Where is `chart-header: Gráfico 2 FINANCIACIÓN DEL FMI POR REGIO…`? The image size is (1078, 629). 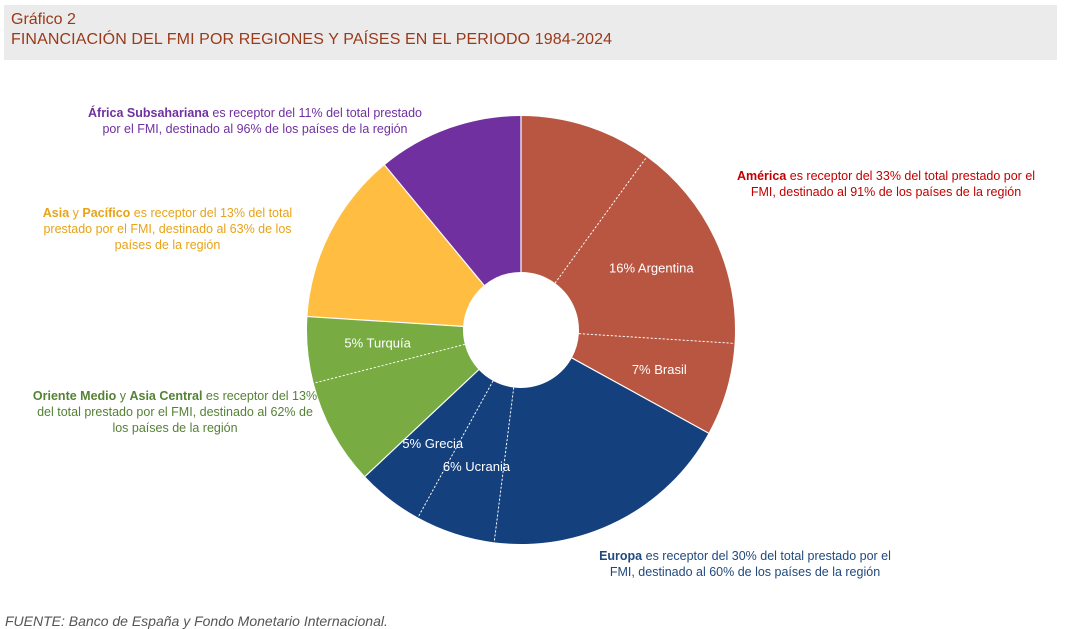 chart-header: Gráfico 2 FINANCIACIÓN DEL FMI POR REGIO… is located at coordinates (530, 32).